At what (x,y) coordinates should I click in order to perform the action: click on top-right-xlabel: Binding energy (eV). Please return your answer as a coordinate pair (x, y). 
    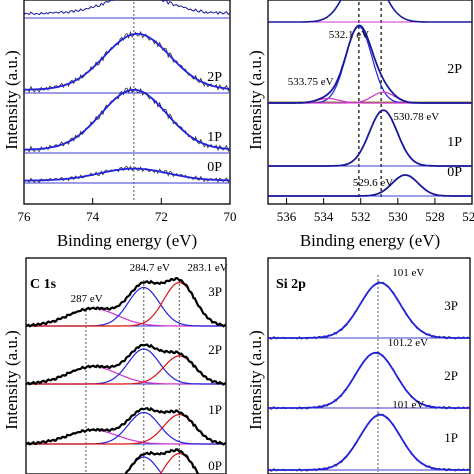
    Looking at the image, I should click on (370, 240).